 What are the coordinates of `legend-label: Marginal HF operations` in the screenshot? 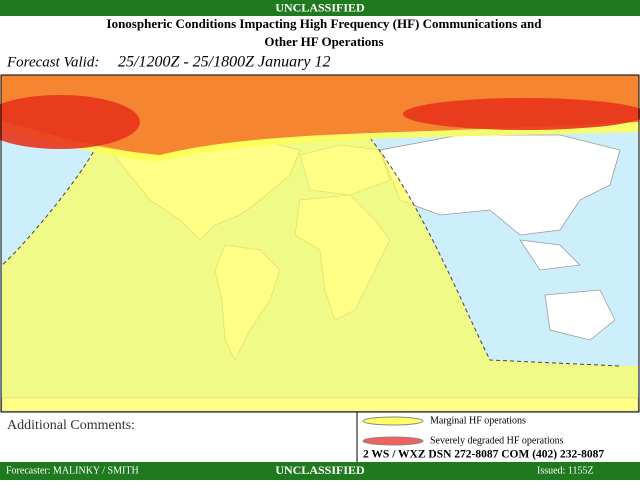 It's located at (478, 420).